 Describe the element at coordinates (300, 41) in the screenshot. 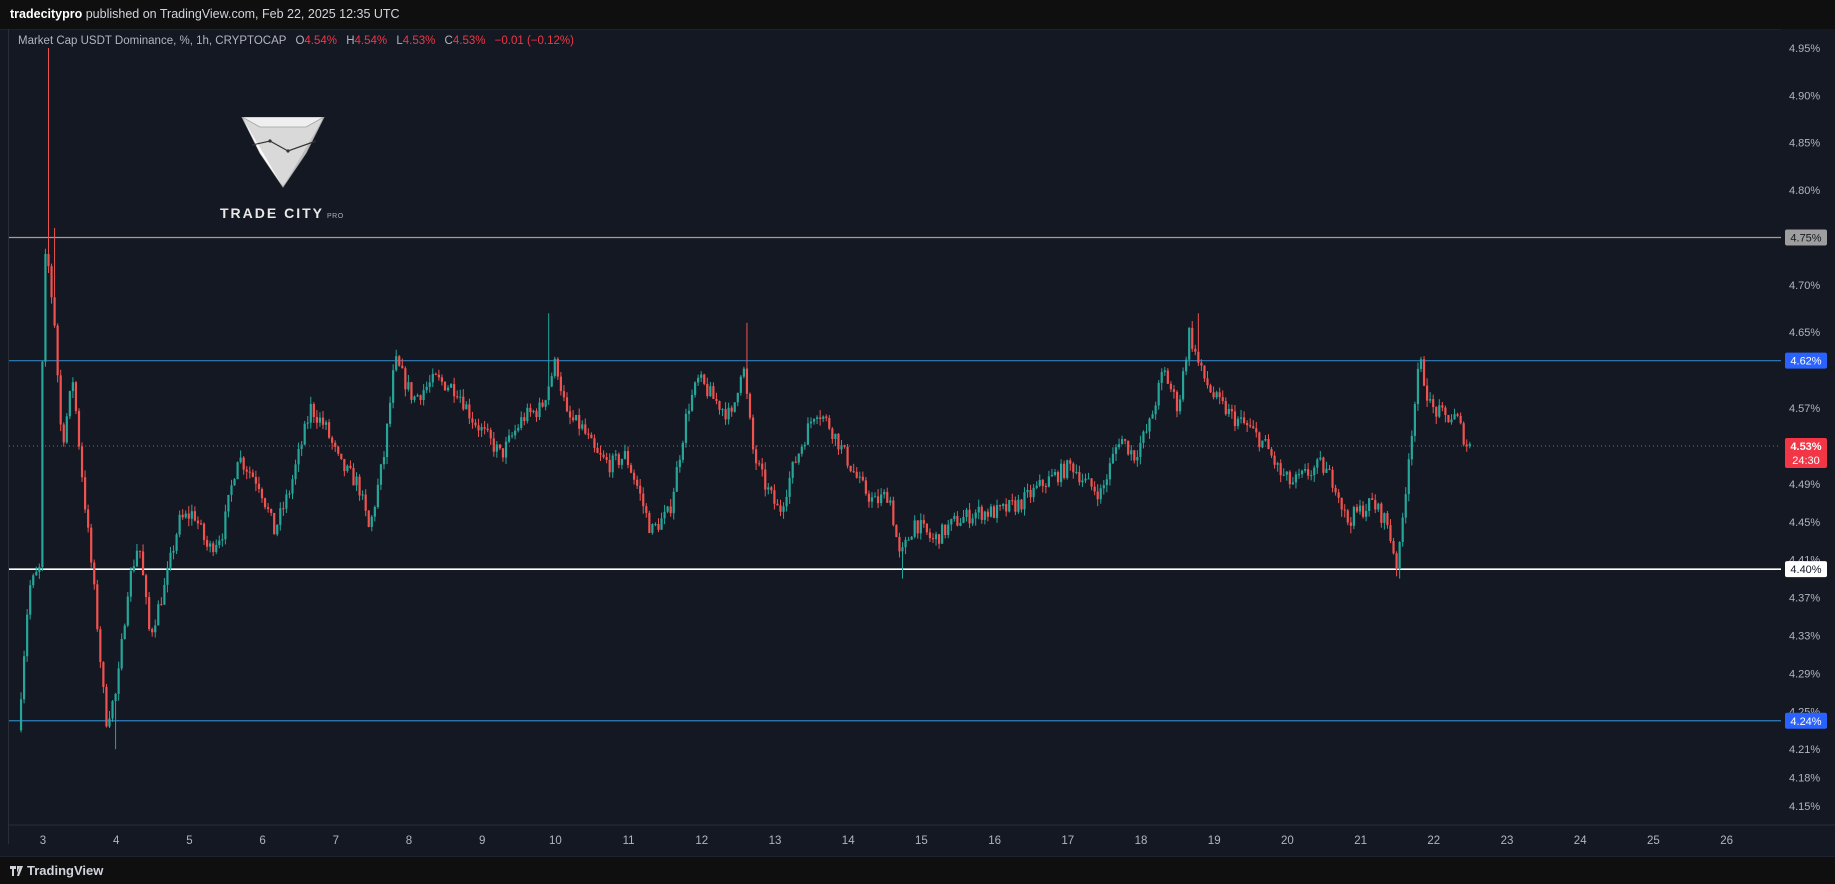

I see `open-label: O` at that location.